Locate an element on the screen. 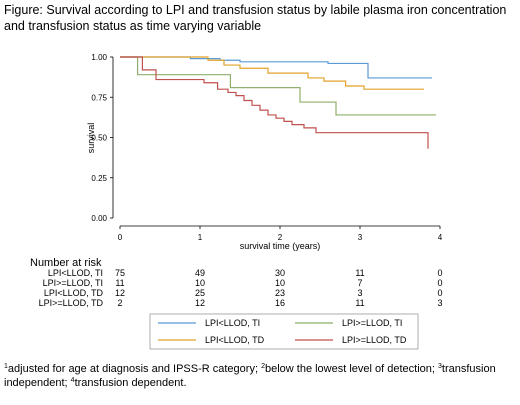 Image resolution: width=520 pixels, height=405 pixels. legend-box is located at coordinates (284, 331).